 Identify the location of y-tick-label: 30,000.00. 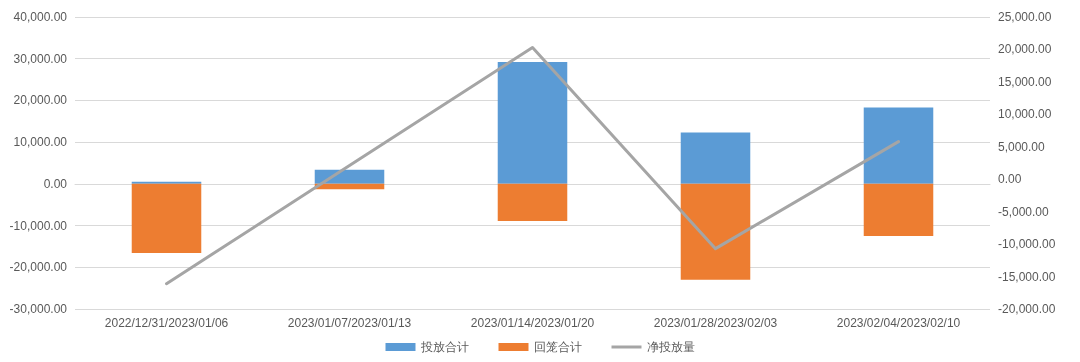
(40, 58).